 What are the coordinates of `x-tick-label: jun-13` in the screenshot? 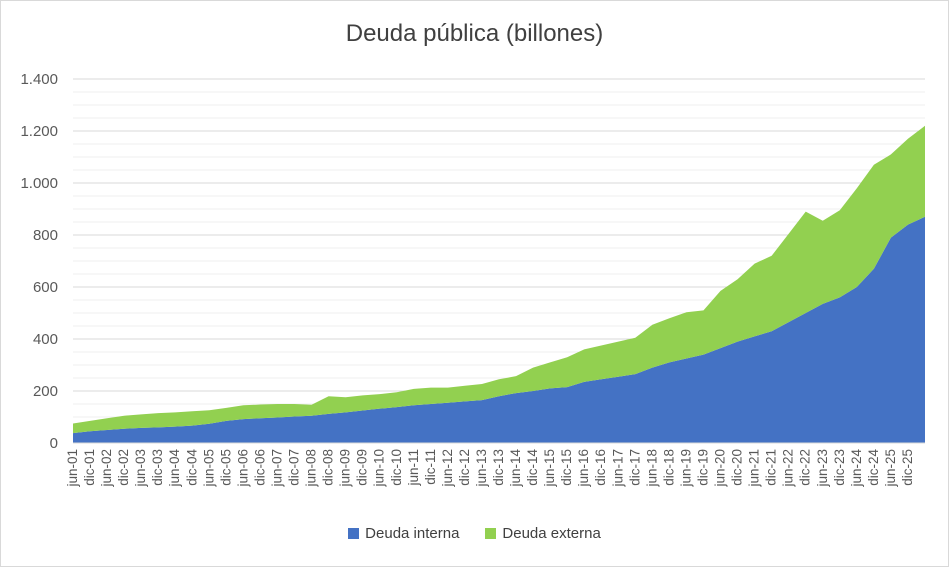 It's located at (481, 468).